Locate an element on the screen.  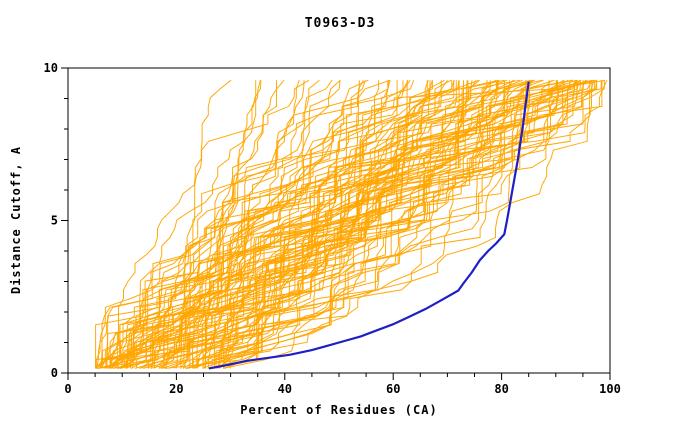
y-tick-label: 5 is located at coordinates (54, 221).